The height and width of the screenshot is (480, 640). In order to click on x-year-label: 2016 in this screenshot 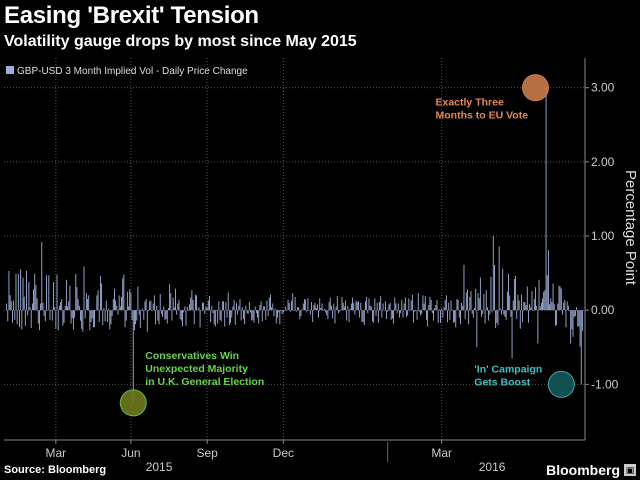, I will do `click(492, 467)`.